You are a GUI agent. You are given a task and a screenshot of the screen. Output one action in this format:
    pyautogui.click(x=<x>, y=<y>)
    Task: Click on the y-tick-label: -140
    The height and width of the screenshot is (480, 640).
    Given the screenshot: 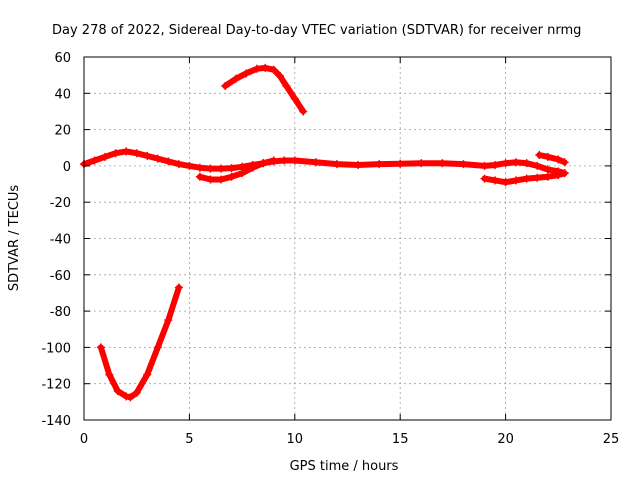 What is the action you would take?
    pyautogui.click(x=56, y=421)
    